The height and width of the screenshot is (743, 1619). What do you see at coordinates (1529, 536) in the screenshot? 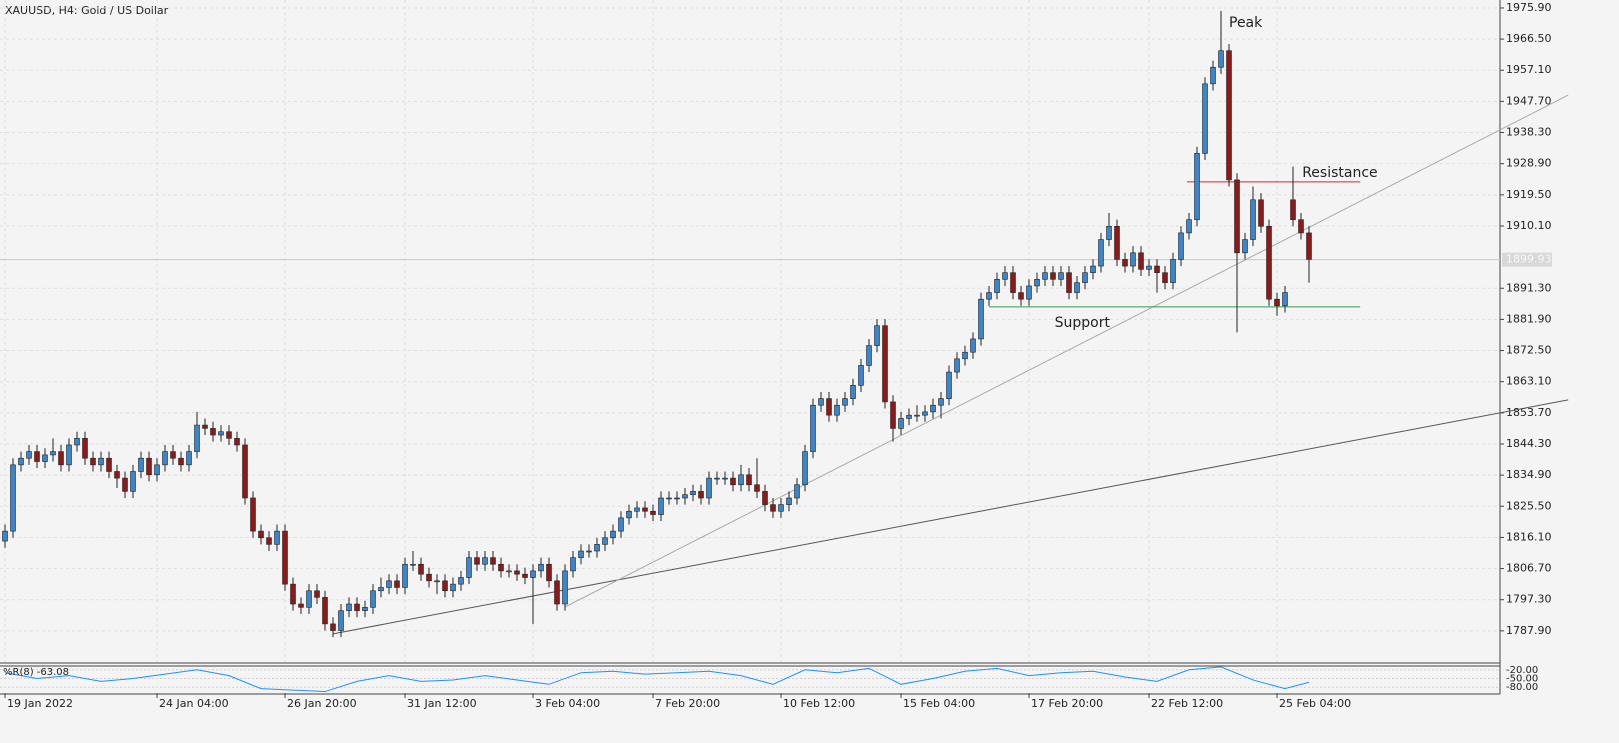
I see `y-tick-label: 1816.10` at bounding box center [1529, 536].